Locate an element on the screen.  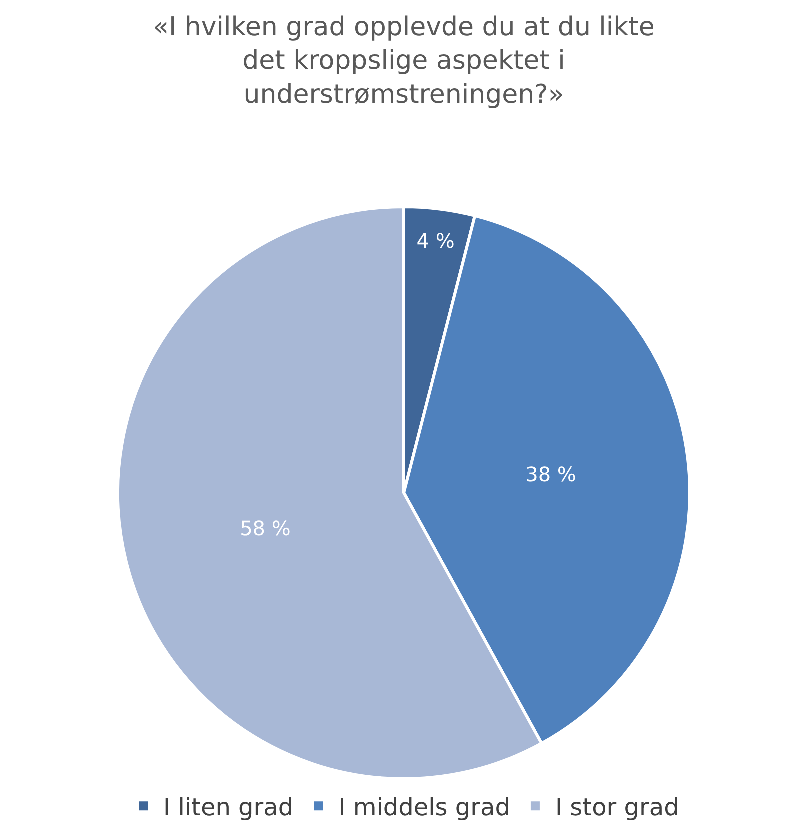
data-label: 4 % is located at coordinates (435, 240).